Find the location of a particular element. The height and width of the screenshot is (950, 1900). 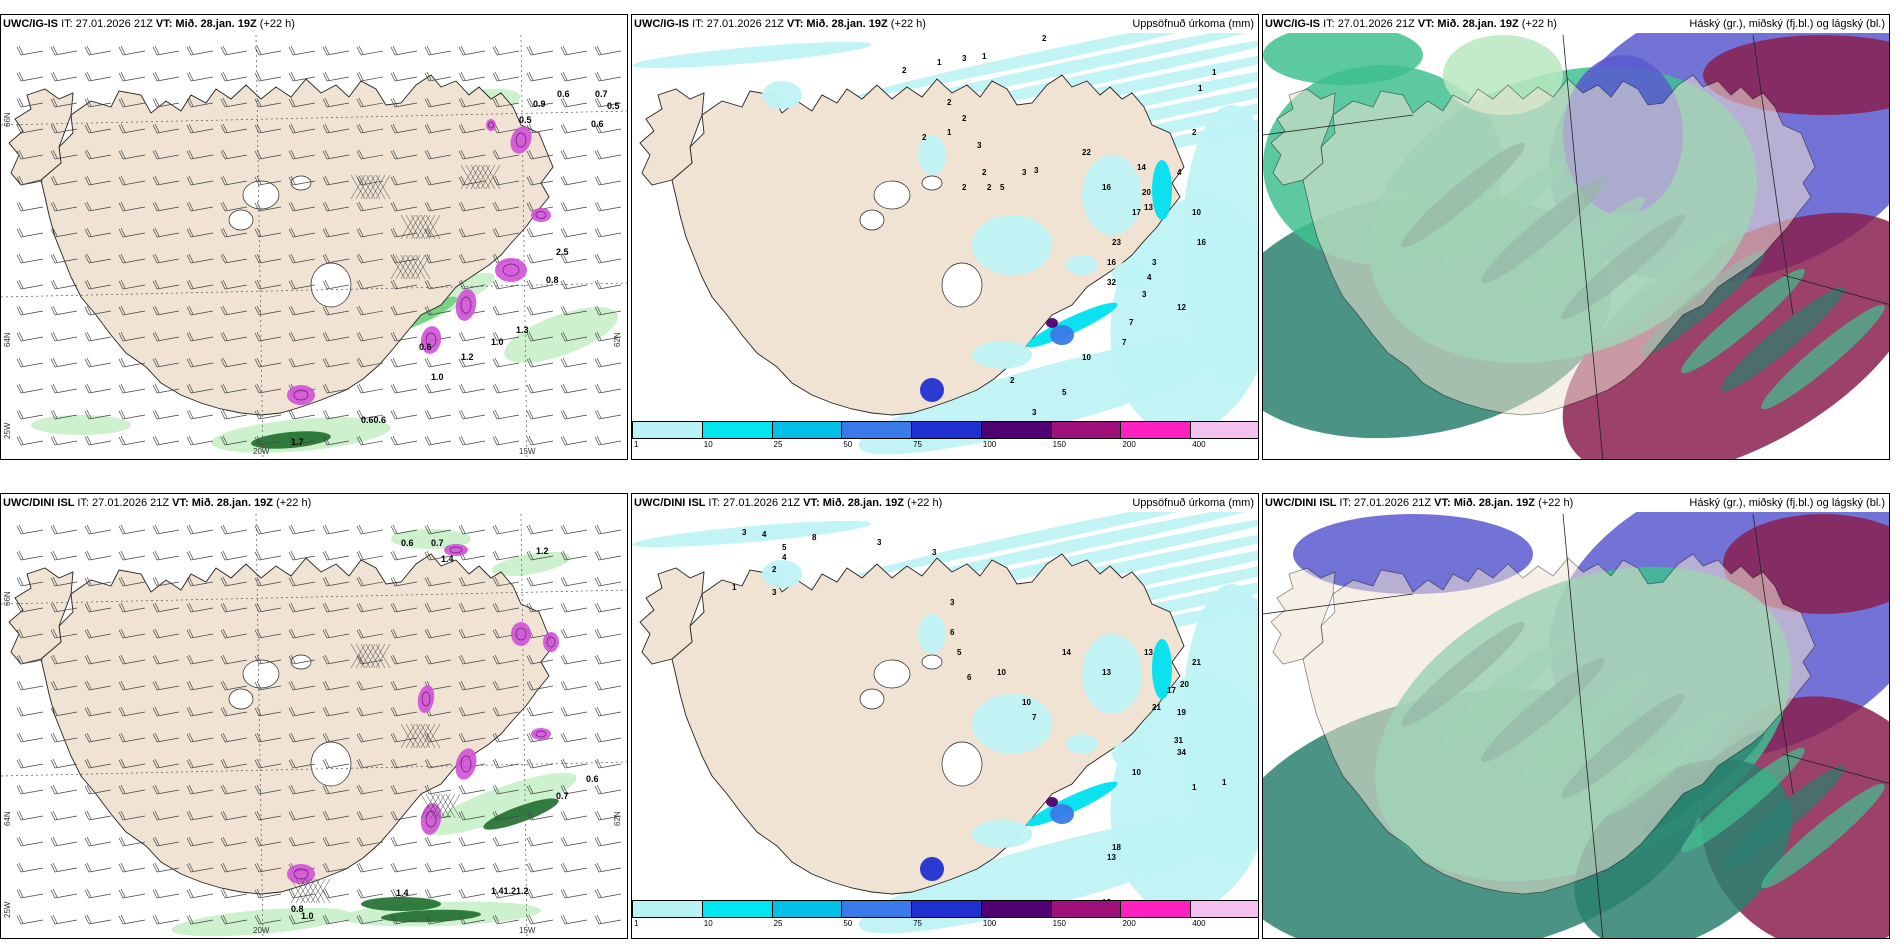

precip-amount-label: 13 is located at coordinates (1111, 857).